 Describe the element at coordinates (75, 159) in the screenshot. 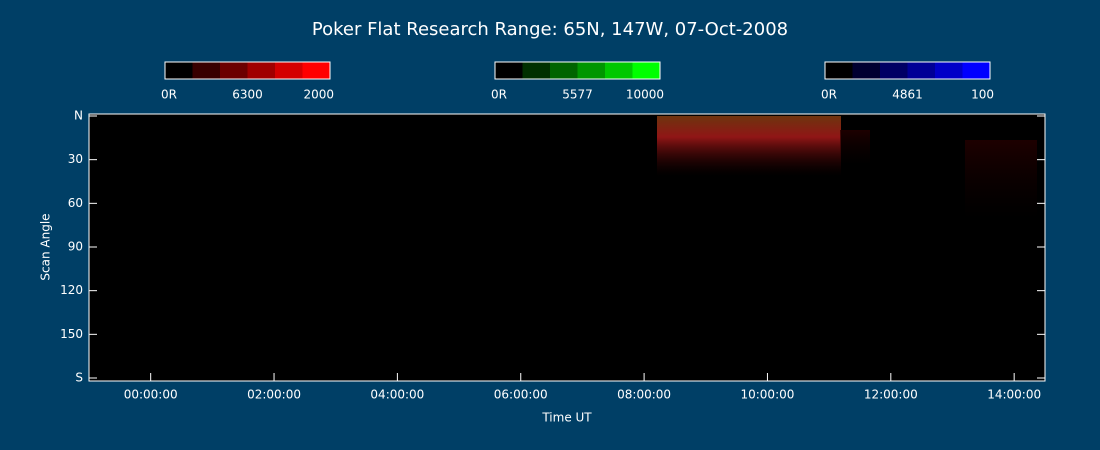

I see `y-tick-label: 30` at that location.